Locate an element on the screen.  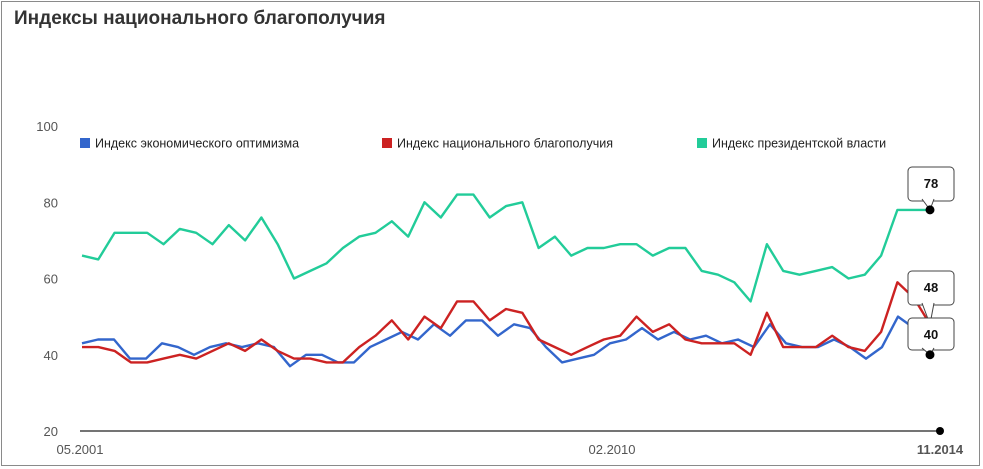
x-tick-label: 02.2010 is located at coordinates (612, 449).